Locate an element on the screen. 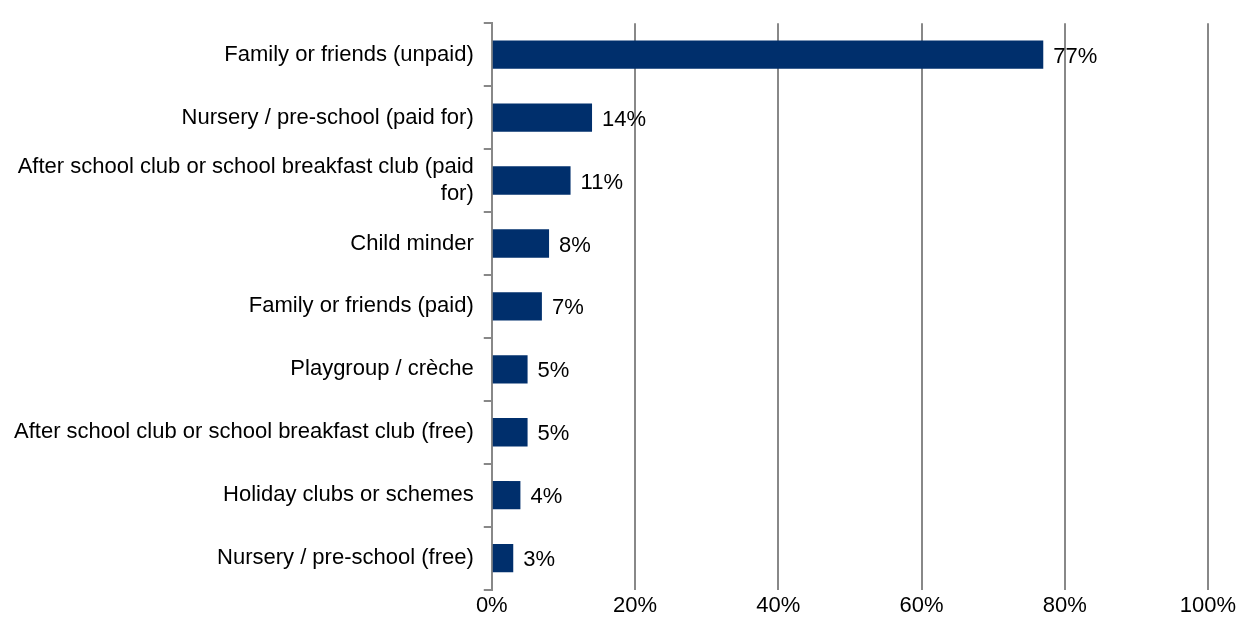  y-tick-label: After school club or school breakfast club (paid for) is located at coordinates (245, 179).